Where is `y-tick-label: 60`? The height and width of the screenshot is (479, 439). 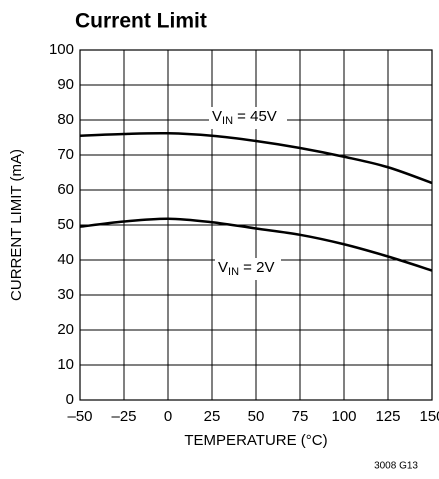
y-tick-label: 60 is located at coordinates (65, 189).